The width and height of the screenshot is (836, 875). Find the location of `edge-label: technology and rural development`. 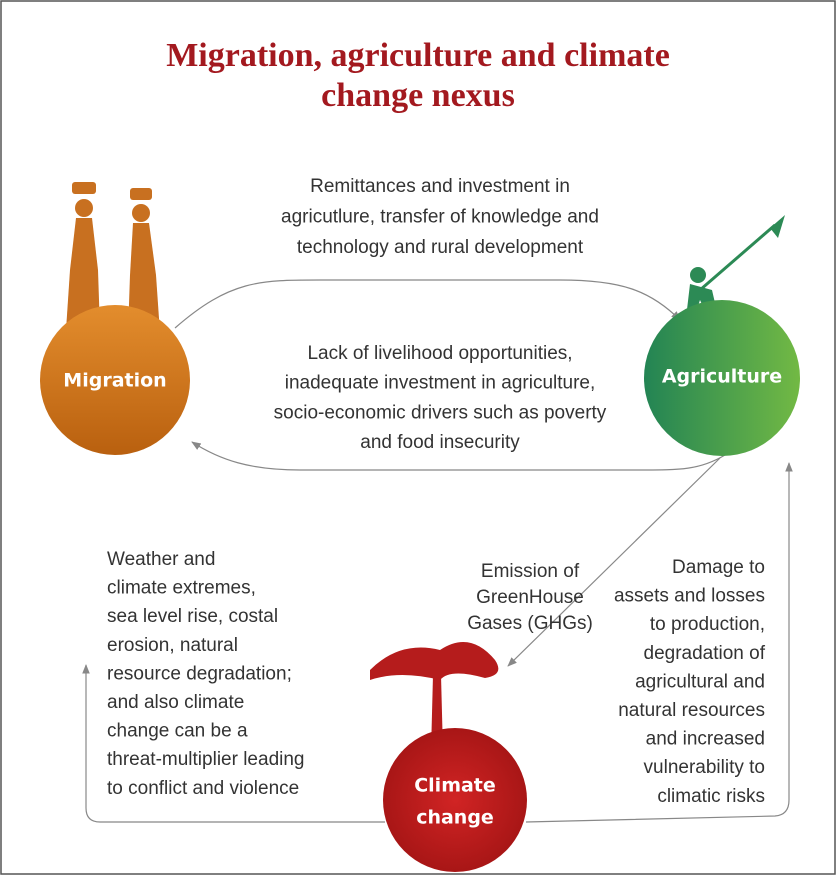

edge-label: technology and rural development is located at coordinates (440, 247).